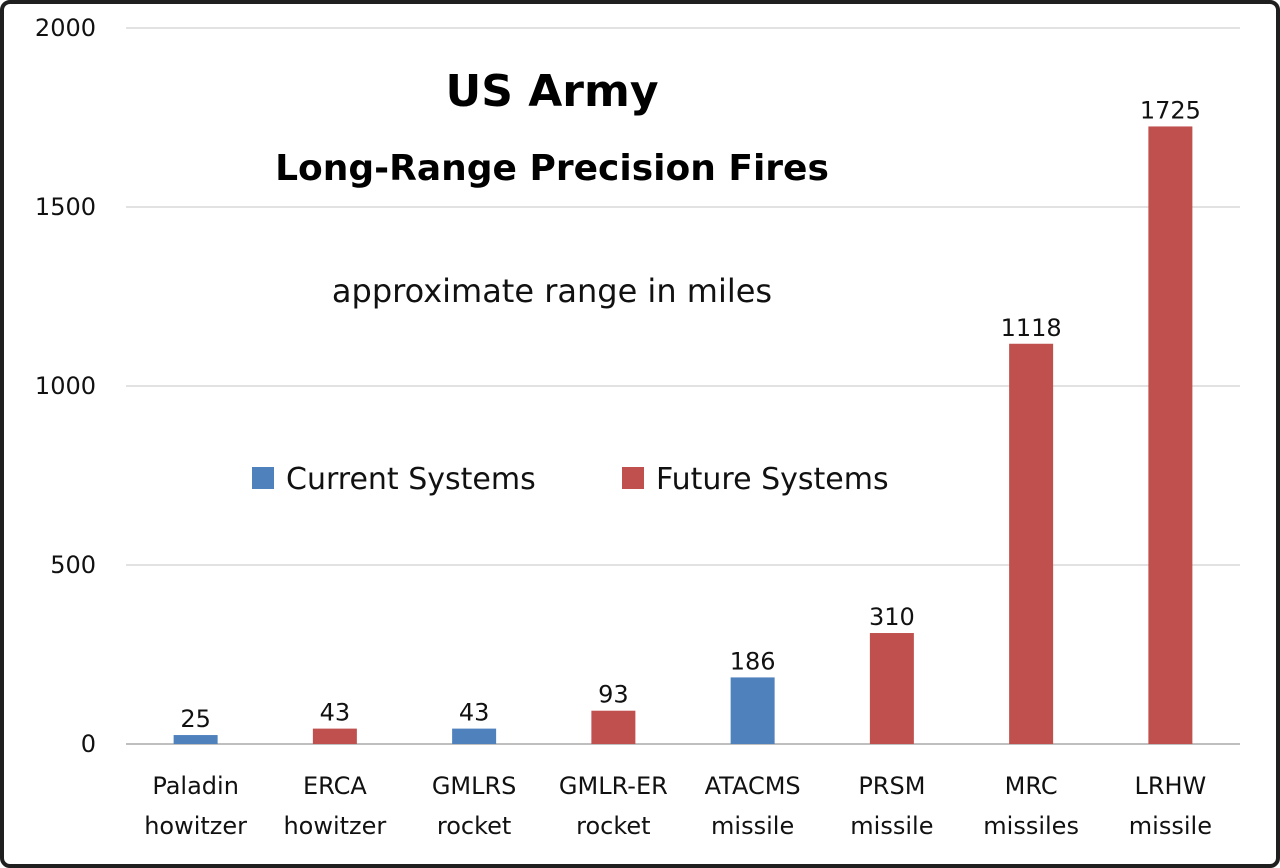 The width and height of the screenshot is (1280, 868). What do you see at coordinates (772, 479) in the screenshot?
I see `legend-label-future: Future Systems` at bounding box center [772, 479].